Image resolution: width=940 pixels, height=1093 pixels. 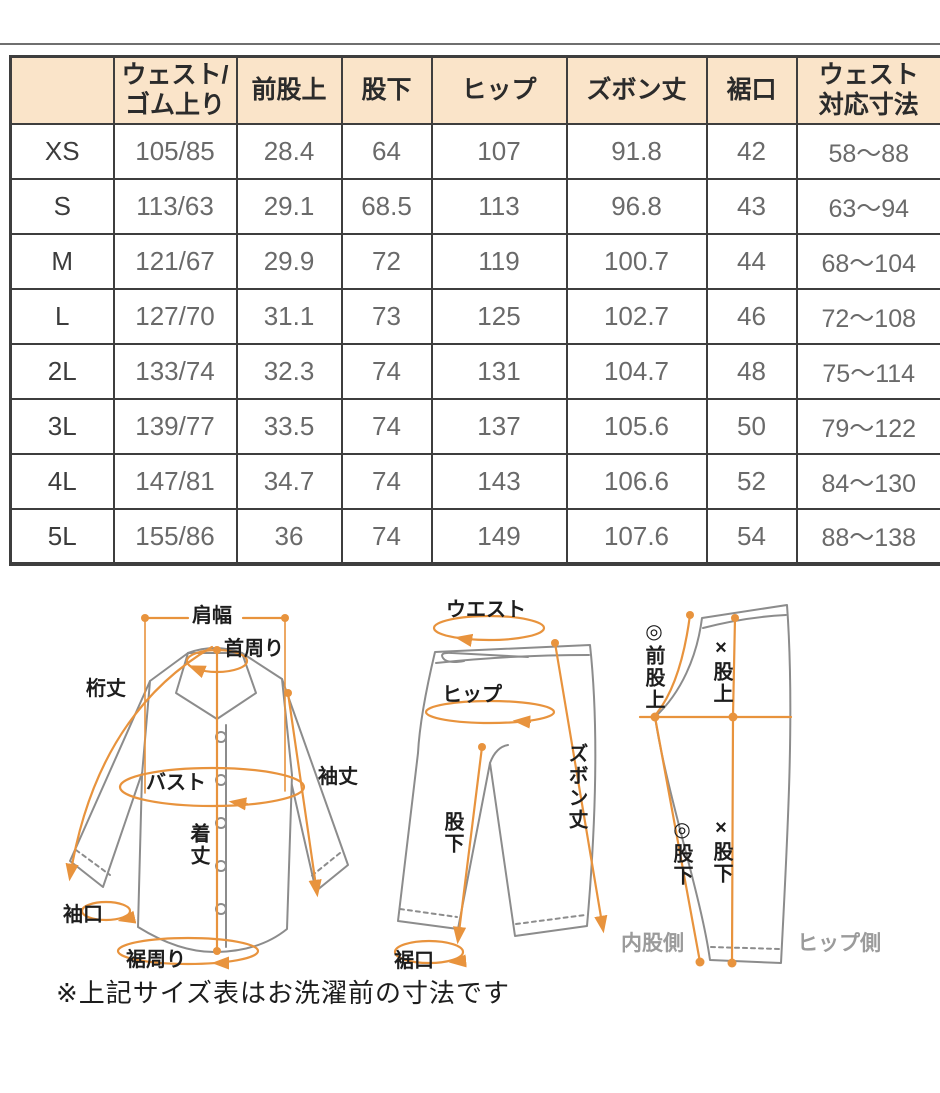 What do you see at coordinates (867, 90) in the screenshot?
I see `header-waist-range: ウェスト対応寸法` at bounding box center [867, 90].